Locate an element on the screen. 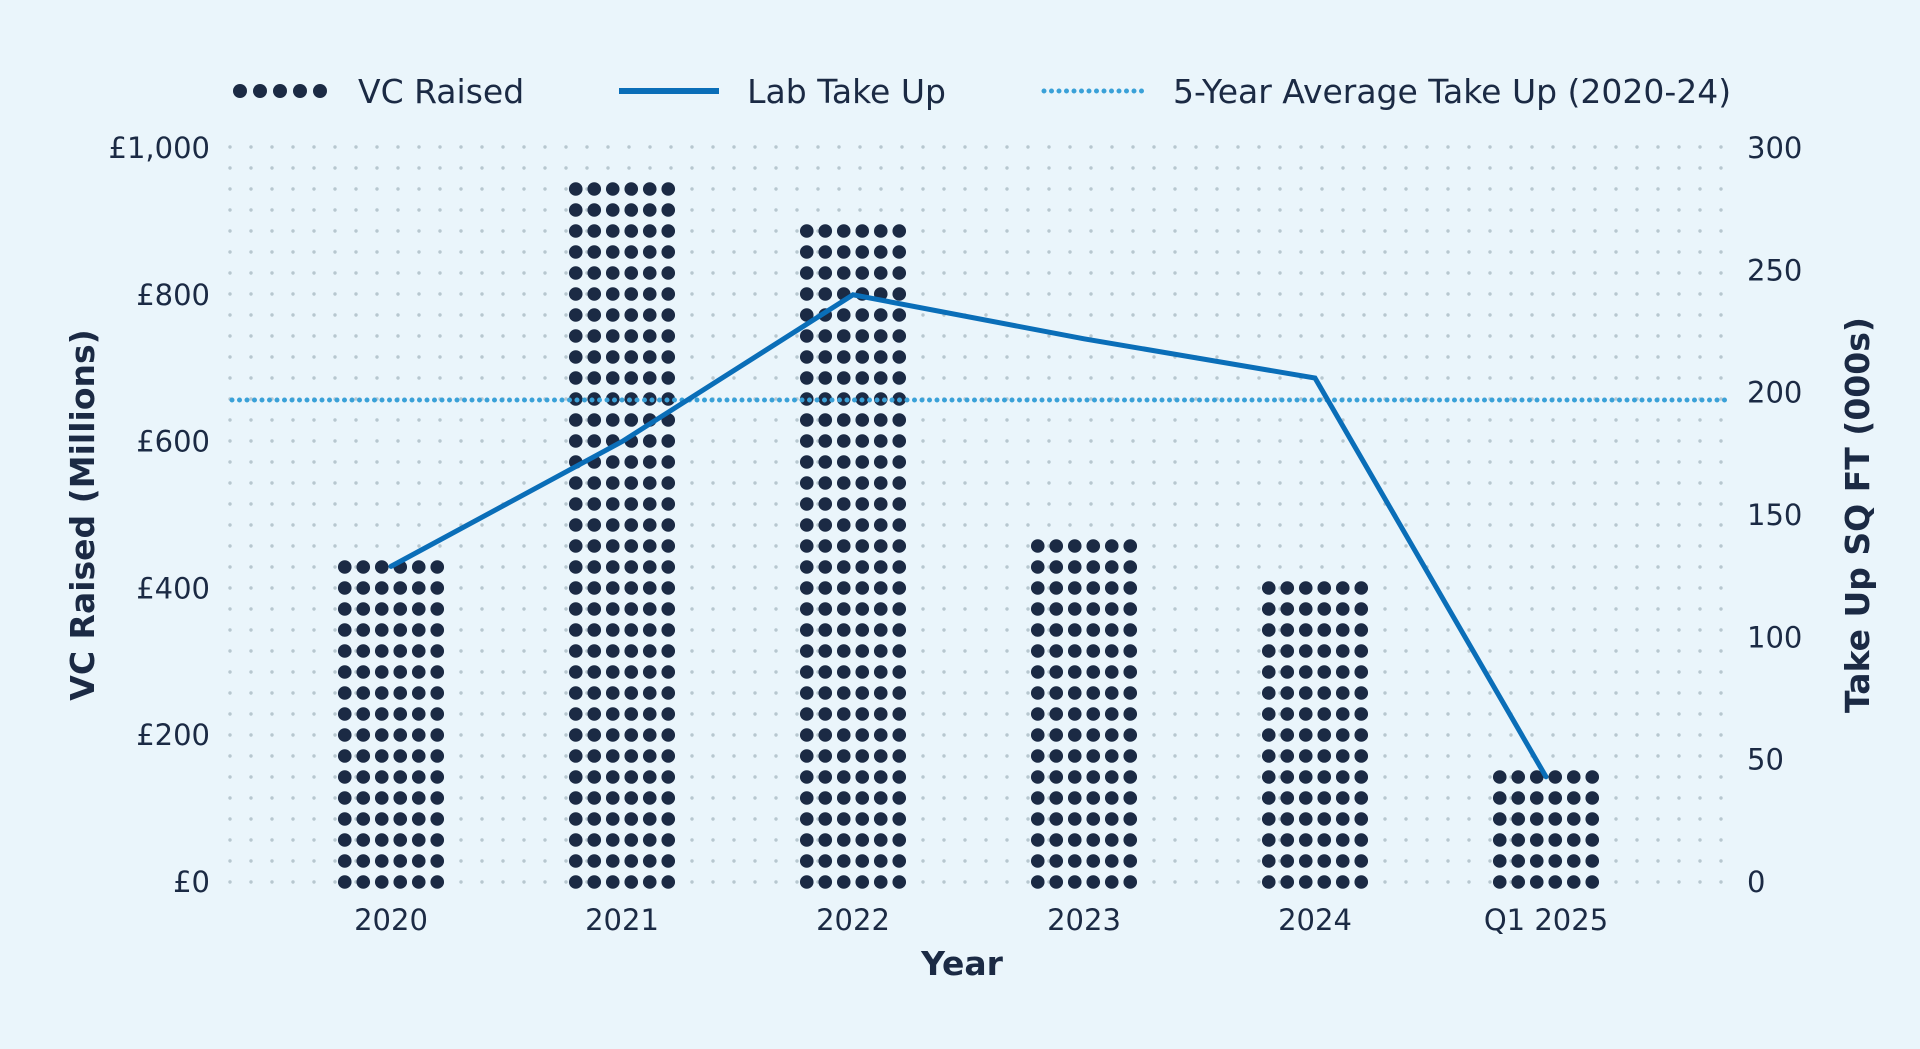 The height and width of the screenshot is (1049, 1920). legend-item-5-year-average: 5-Year Average Take Up (2020-24) is located at coordinates (1386, 91).